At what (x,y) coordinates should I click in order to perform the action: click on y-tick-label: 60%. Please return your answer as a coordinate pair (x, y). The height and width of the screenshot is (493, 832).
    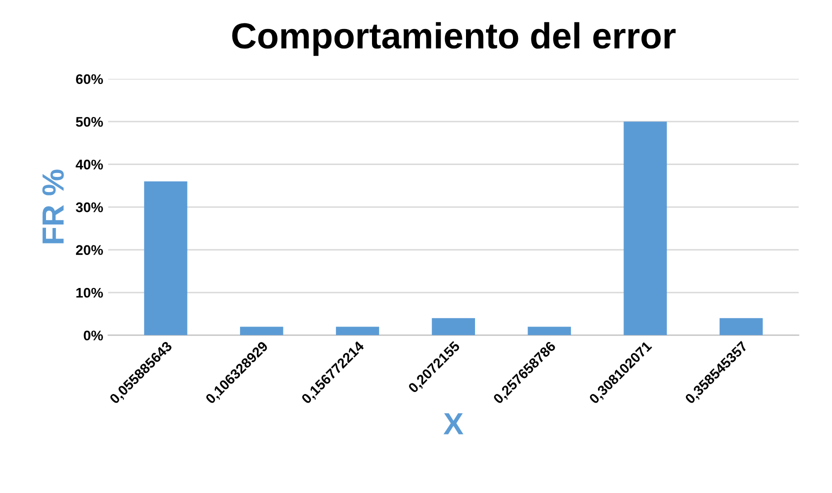
    Looking at the image, I should click on (89, 79).